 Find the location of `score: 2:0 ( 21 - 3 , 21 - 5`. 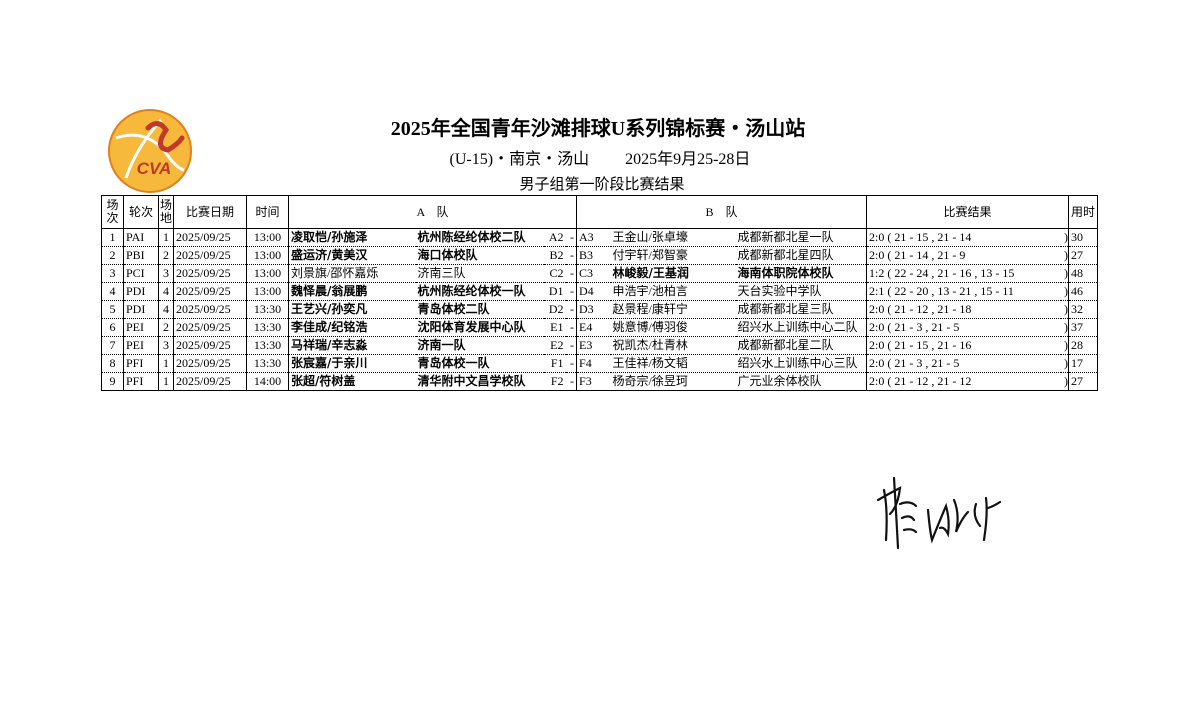

score: 2:0 ( 21 - 3 , 21 - 5 is located at coordinates (963, 327).